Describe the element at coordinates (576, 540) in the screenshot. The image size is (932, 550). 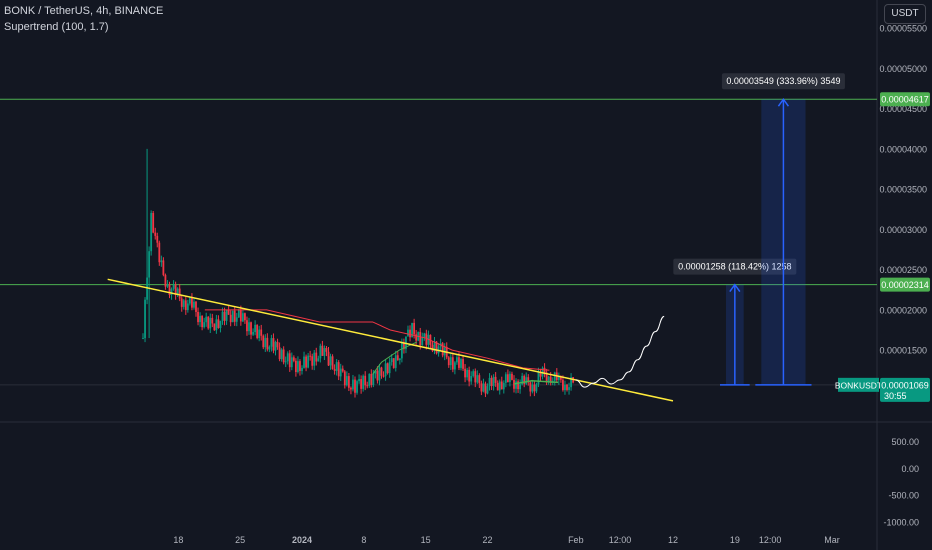
I see `time-tick-label: Feb` at that location.